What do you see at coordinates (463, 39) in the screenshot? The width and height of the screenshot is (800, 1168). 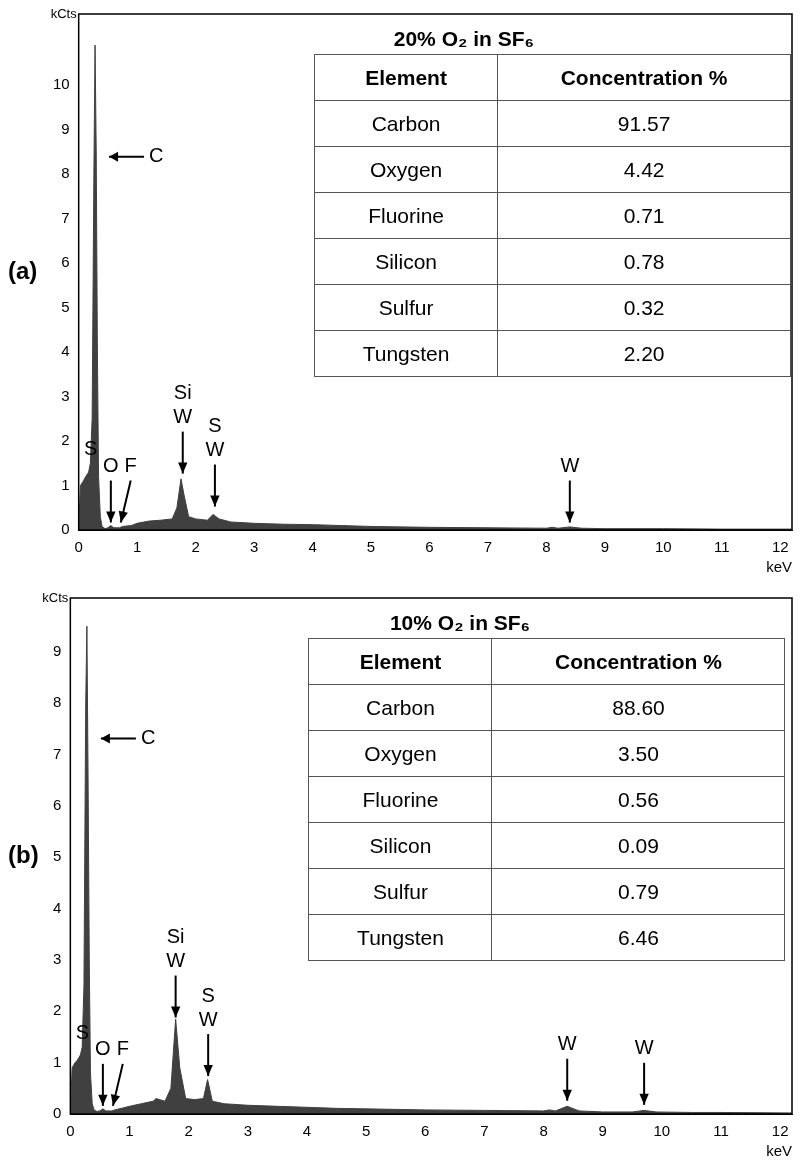 I see `text: 20% O₂ in SF₆` at bounding box center [463, 39].